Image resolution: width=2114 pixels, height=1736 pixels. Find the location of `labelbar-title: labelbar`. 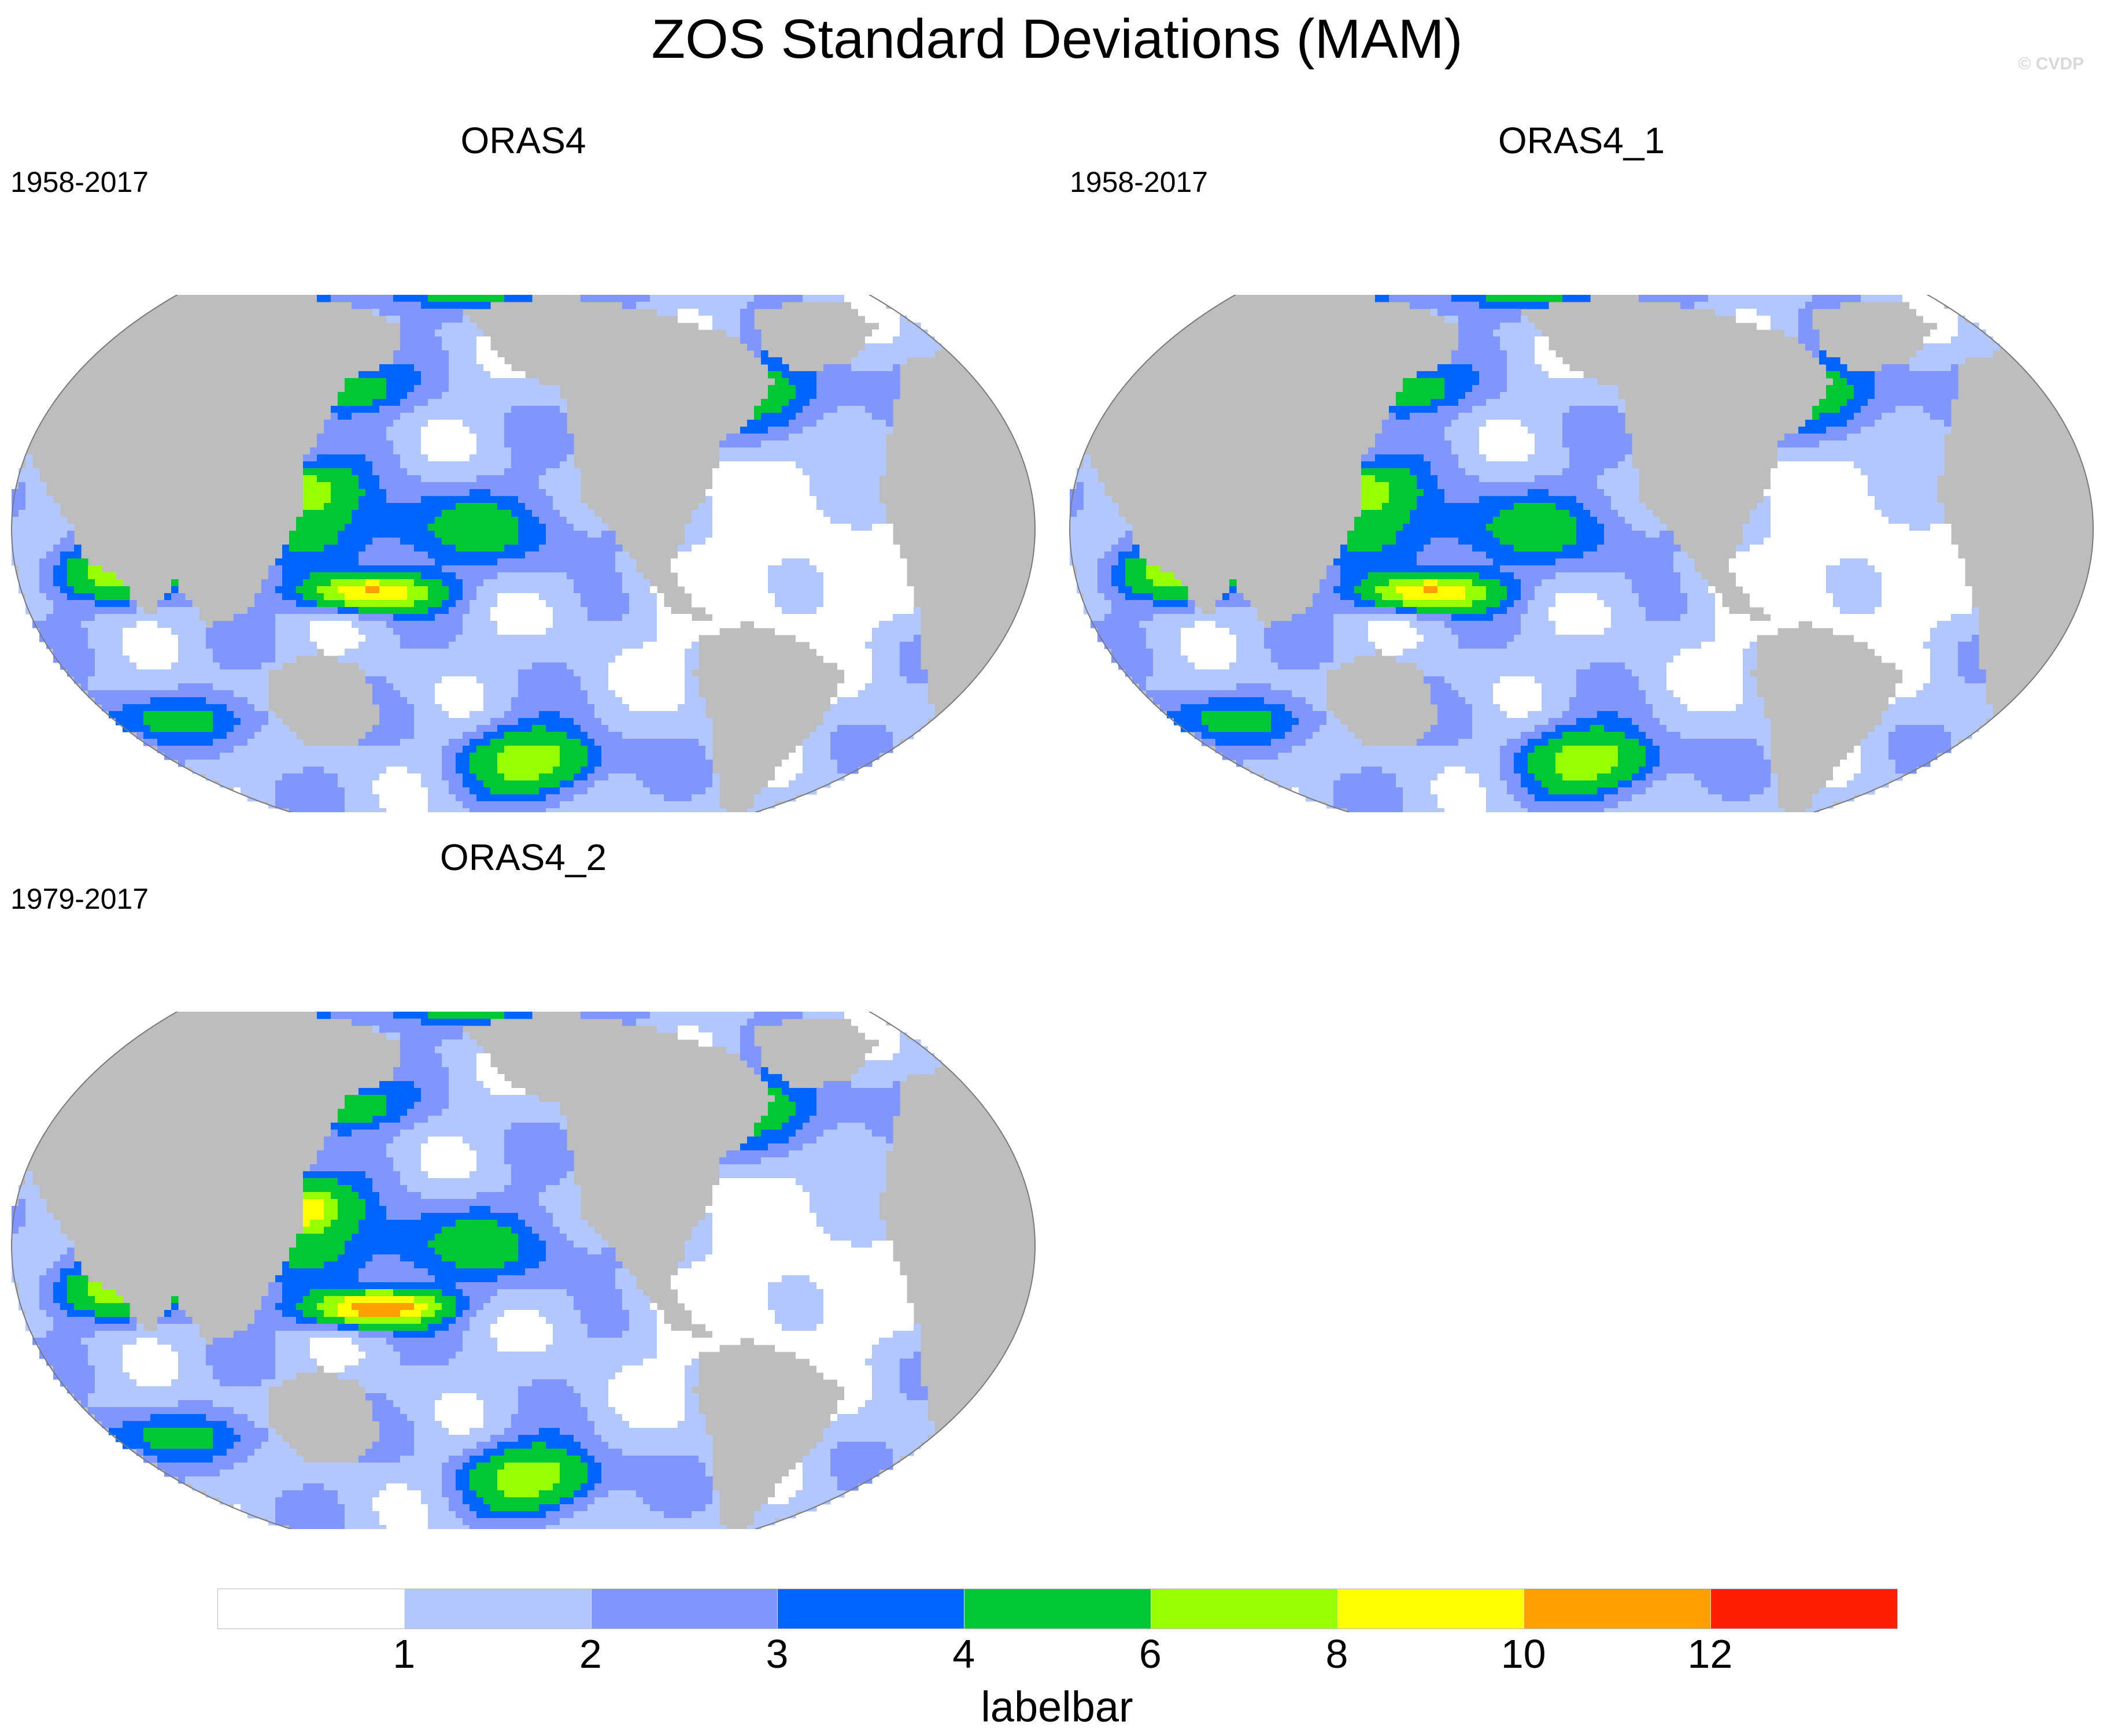

labelbar-title: labelbar is located at coordinates (1057, 1707).